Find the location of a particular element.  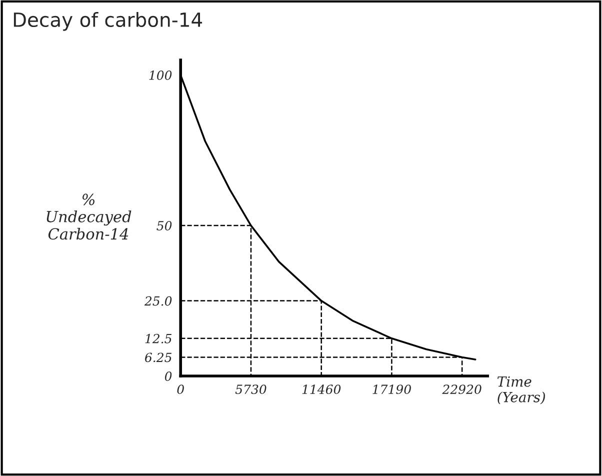

chart-title: Decay of carbon-14 is located at coordinates (108, 21).